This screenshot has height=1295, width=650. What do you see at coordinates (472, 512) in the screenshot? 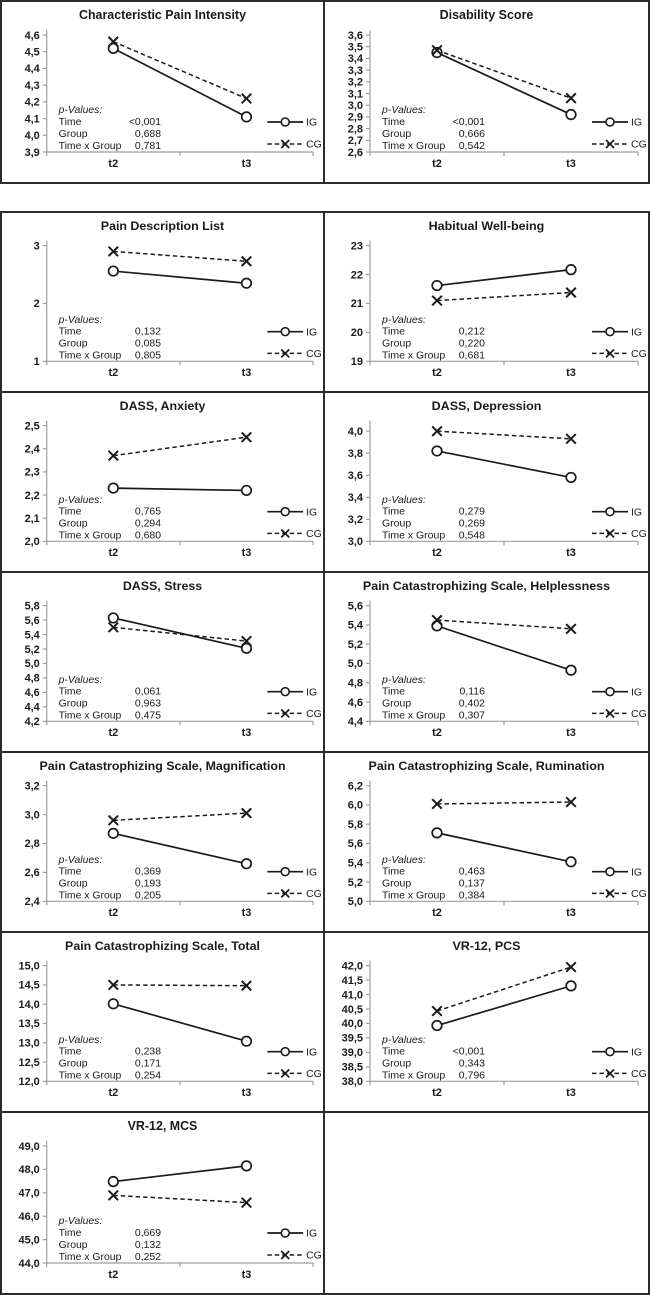
I see `p-row-value: 0,279` at bounding box center [472, 512].